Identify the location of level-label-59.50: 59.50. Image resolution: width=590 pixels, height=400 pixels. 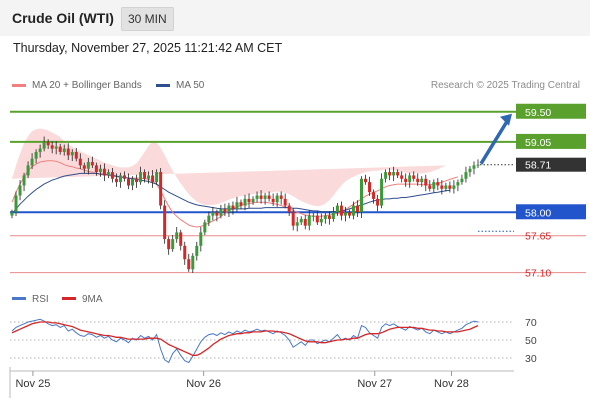
(538, 113).